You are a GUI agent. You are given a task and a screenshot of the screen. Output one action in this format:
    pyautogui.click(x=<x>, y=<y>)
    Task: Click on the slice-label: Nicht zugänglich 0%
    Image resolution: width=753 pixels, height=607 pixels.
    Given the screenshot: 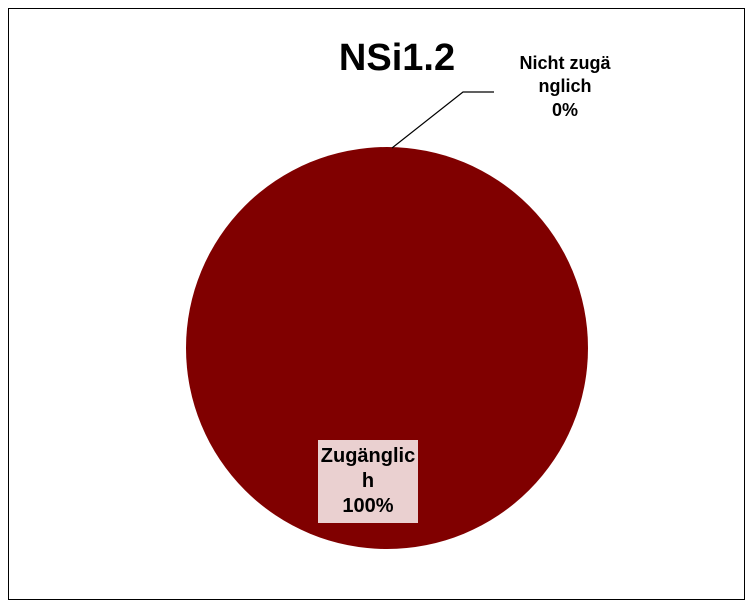 What is the action you would take?
    pyautogui.click(x=565, y=87)
    